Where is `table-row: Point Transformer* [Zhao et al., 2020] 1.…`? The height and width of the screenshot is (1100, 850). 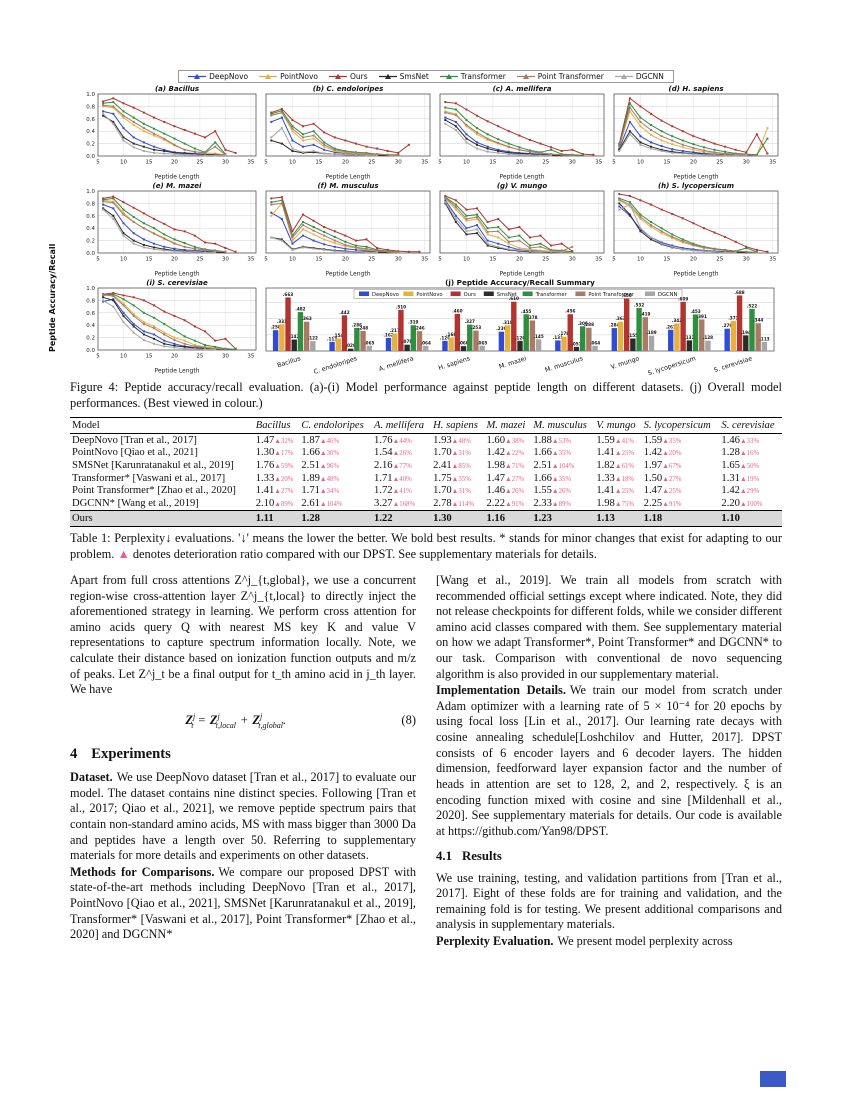 table-row: Point Transformer* [Zhao et al., 2020] 1.… is located at coordinates (426, 490).